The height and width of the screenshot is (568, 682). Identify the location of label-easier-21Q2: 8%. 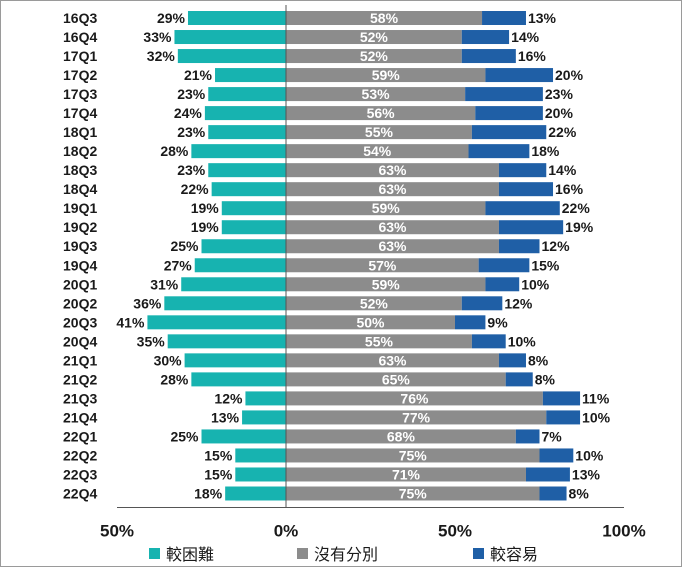
(545, 379).